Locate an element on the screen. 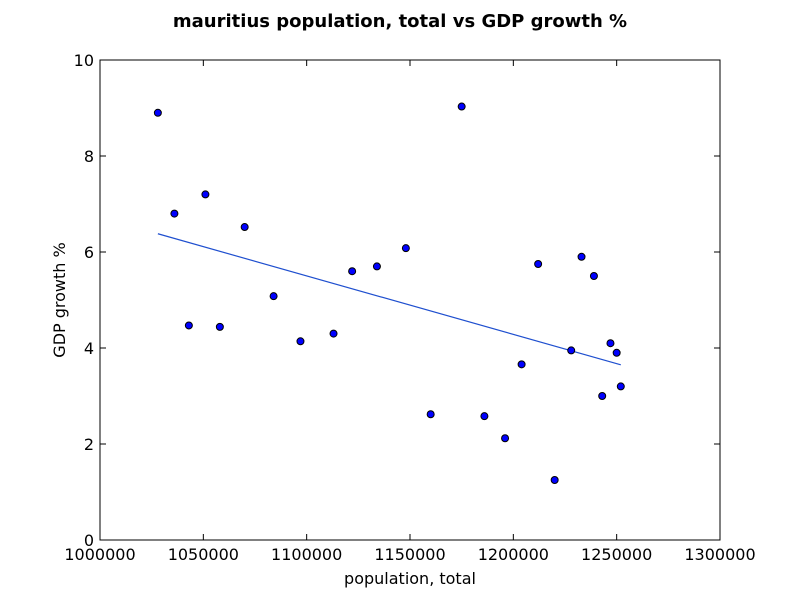 This screenshot has width=800, height=600. x-tick-label: 1300000 is located at coordinates (719, 554).